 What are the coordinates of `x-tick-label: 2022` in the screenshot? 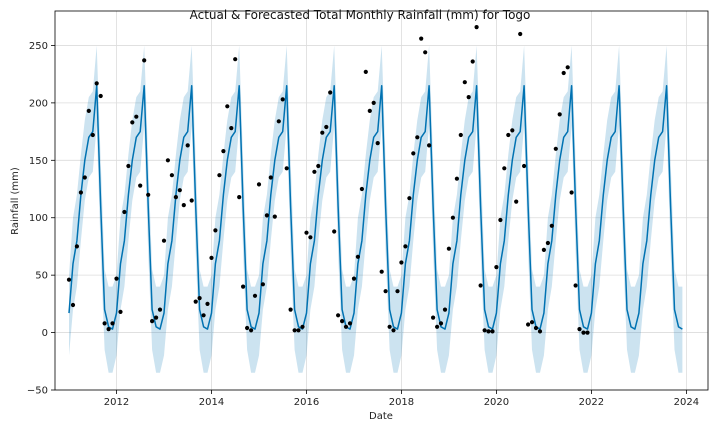 It's located at (591, 402).